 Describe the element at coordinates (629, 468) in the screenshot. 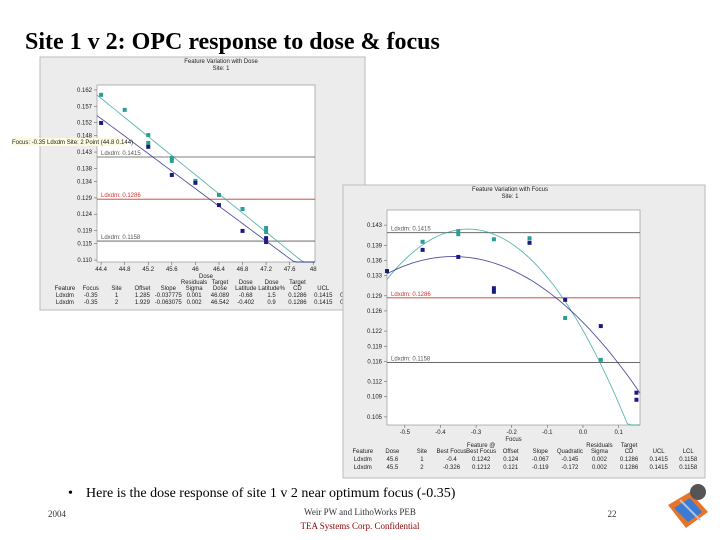

I see `table-cell: 0.1286` at that location.